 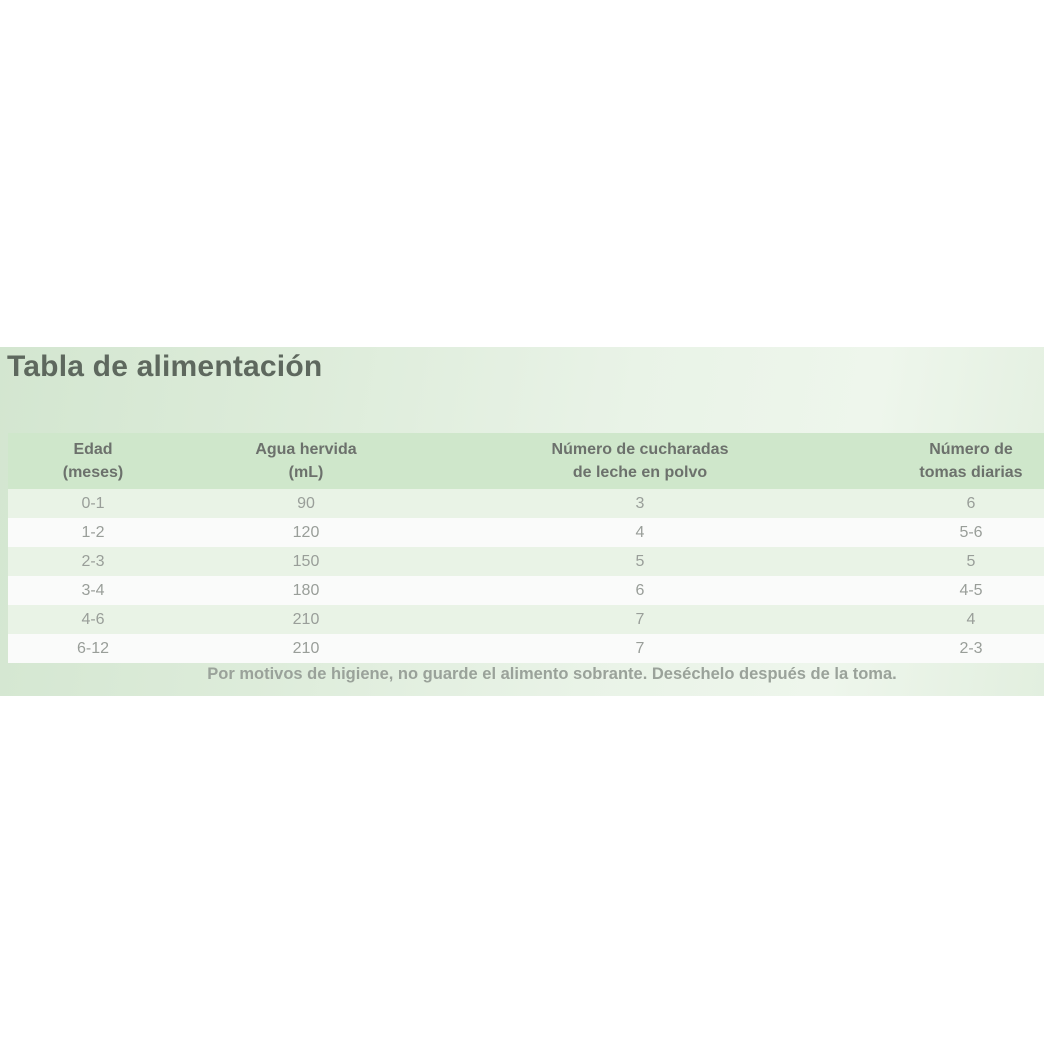 What do you see at coordinates (640, 472) in the screenshot?
I see `column-header-line: de leche en polvo` at bounding box center [640, 472].